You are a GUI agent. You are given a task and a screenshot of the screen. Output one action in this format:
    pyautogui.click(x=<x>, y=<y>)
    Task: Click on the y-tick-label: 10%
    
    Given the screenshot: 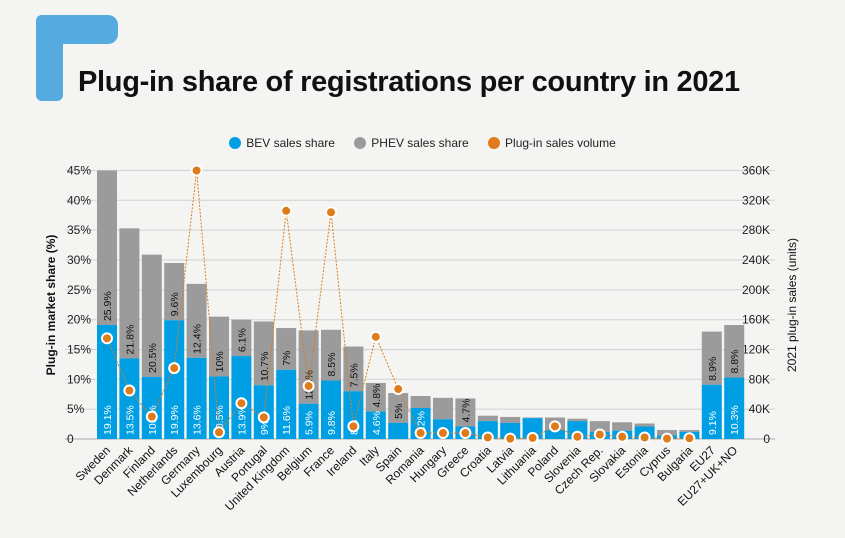 What is the action you would take?
    pyautogui.click(x=79, y=379)
    